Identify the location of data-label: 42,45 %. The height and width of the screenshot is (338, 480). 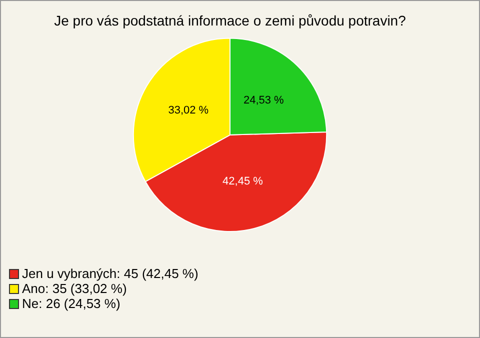
(243, 182).